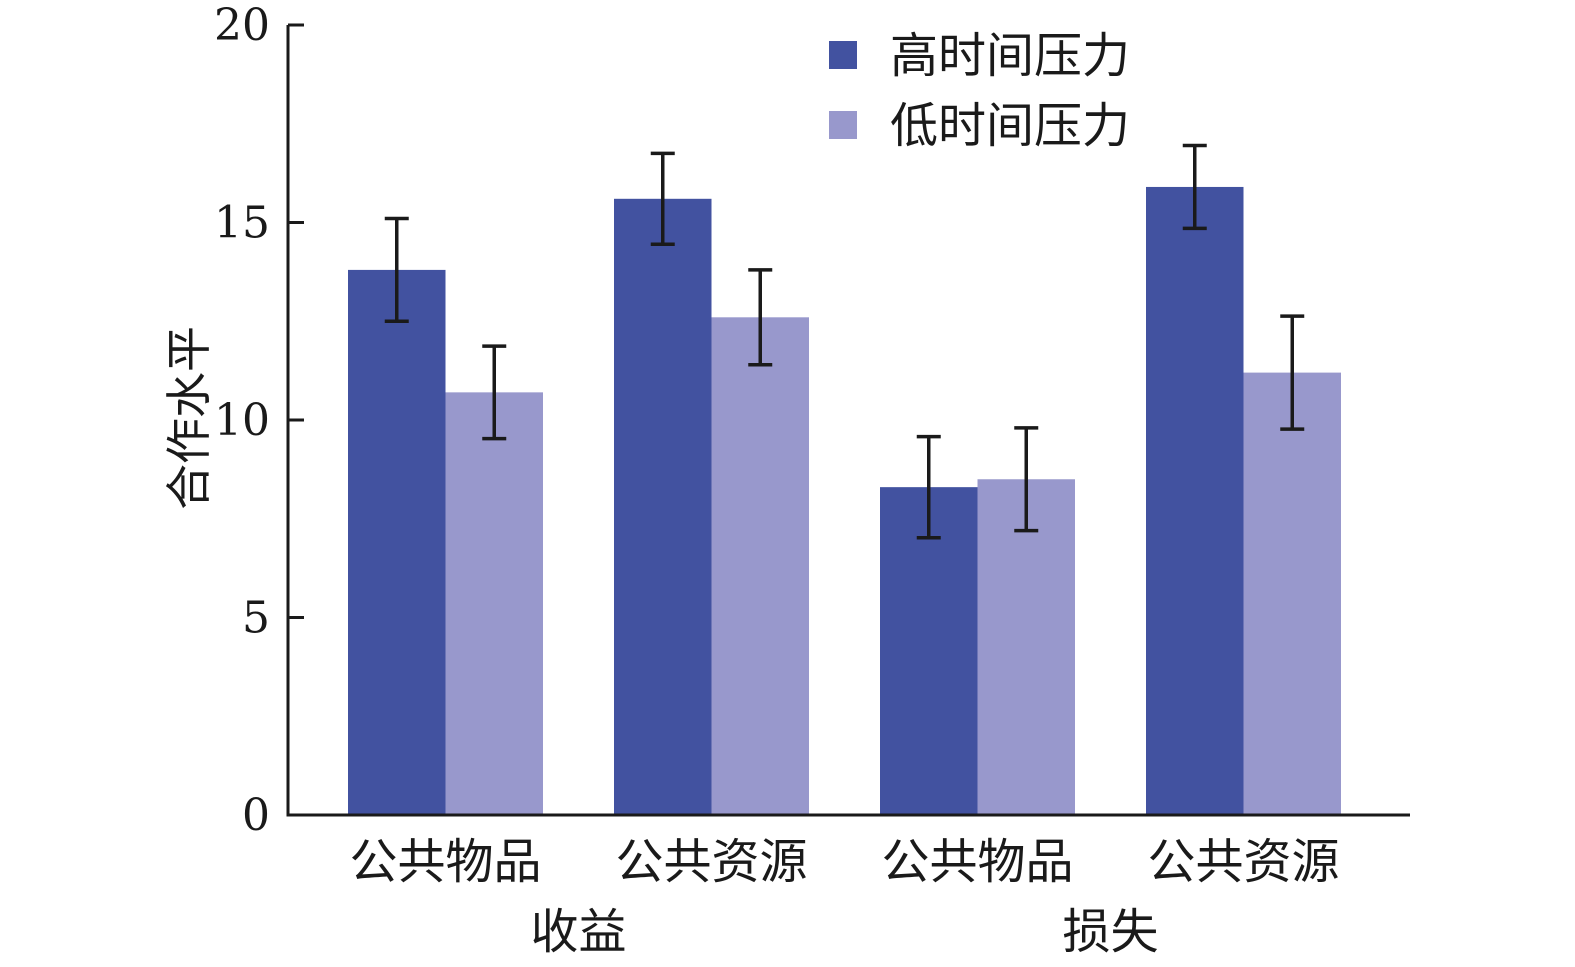 The width and height of the screenshot is (1575, 967). Describe the element at coordinates (1010, 126) in the screenshot. I see `legend-label-low: 低时间压力` at that location.